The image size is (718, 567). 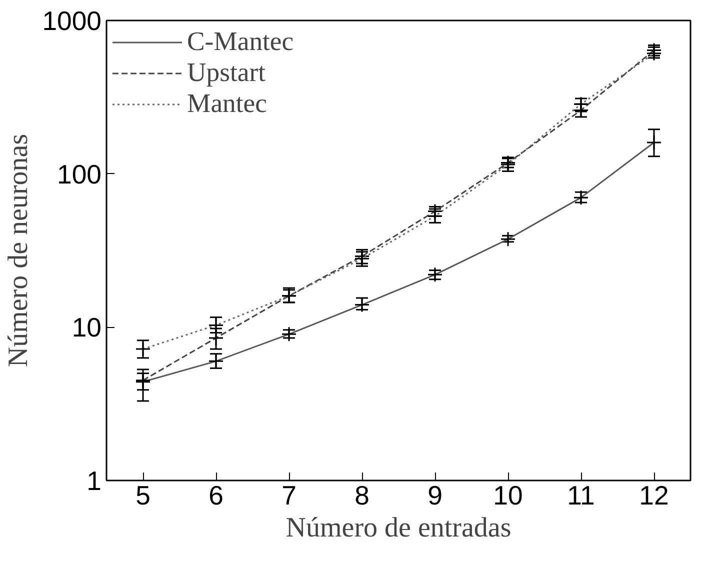 I want to click on x-tick-label: 7, so click(x=289, y=495).